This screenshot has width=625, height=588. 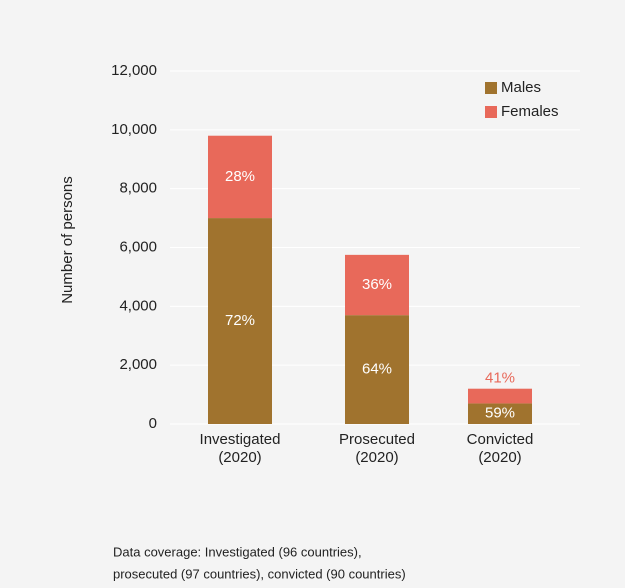 I want to click on y-axis-title: Number of persons, so click(x=67, y=240).